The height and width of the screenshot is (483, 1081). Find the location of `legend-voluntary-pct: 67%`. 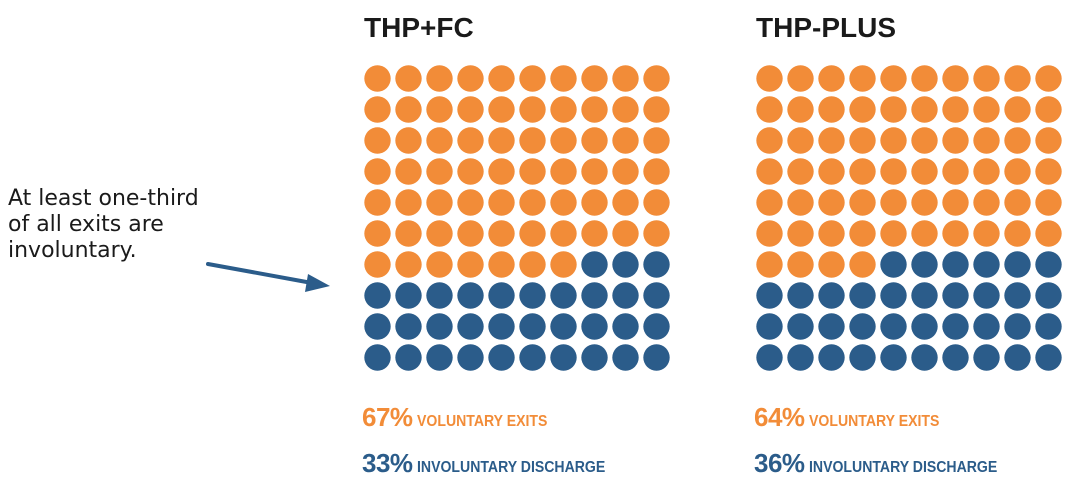

legend-voluntary-pct: 67% is located at coordinates (387, 417).